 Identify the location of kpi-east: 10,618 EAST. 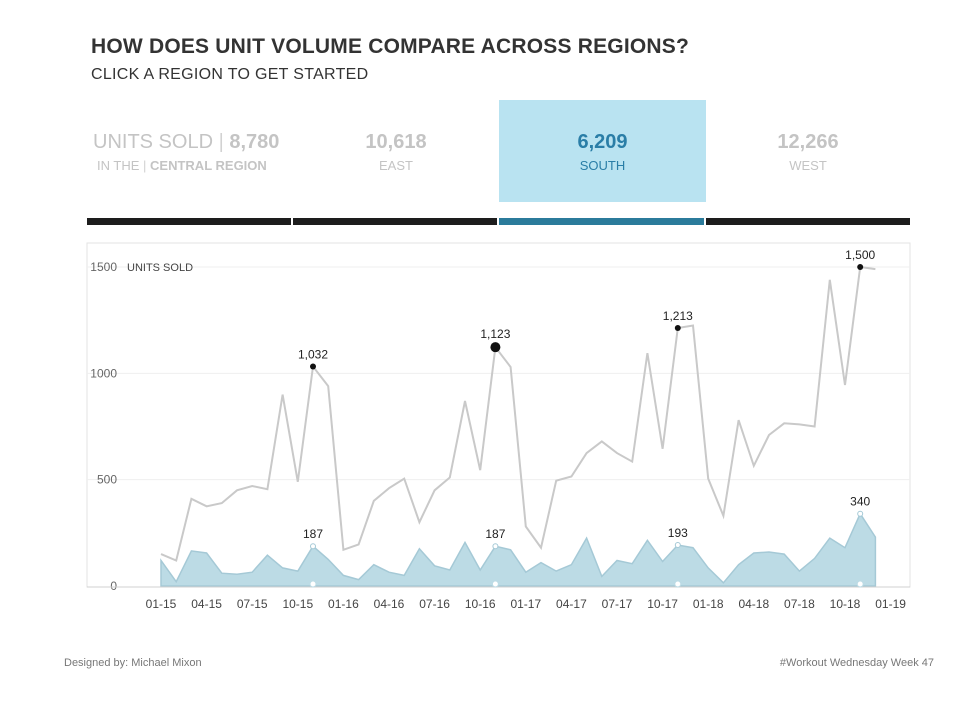
(396, 151).